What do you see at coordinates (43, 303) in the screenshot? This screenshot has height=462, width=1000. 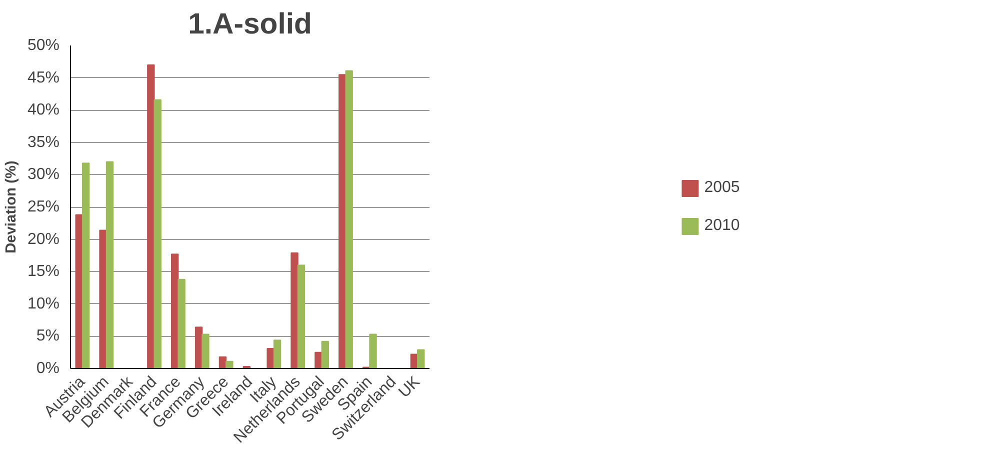 I see `y-tick-label: 10%` at bounding box center [43, 303].